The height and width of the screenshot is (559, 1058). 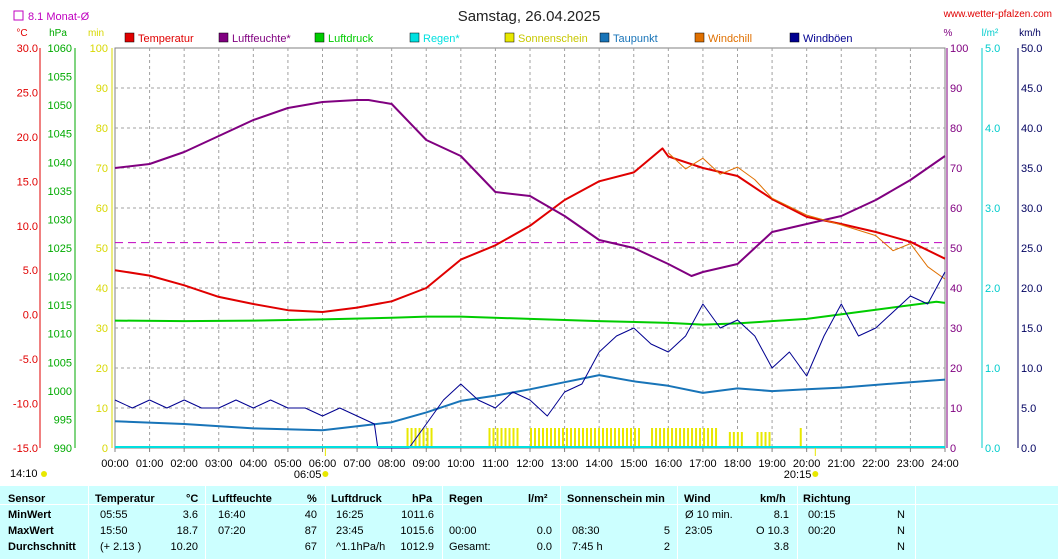 I want to click on rain-axis-tick-label: 5.0, so click(x=992, y=49).